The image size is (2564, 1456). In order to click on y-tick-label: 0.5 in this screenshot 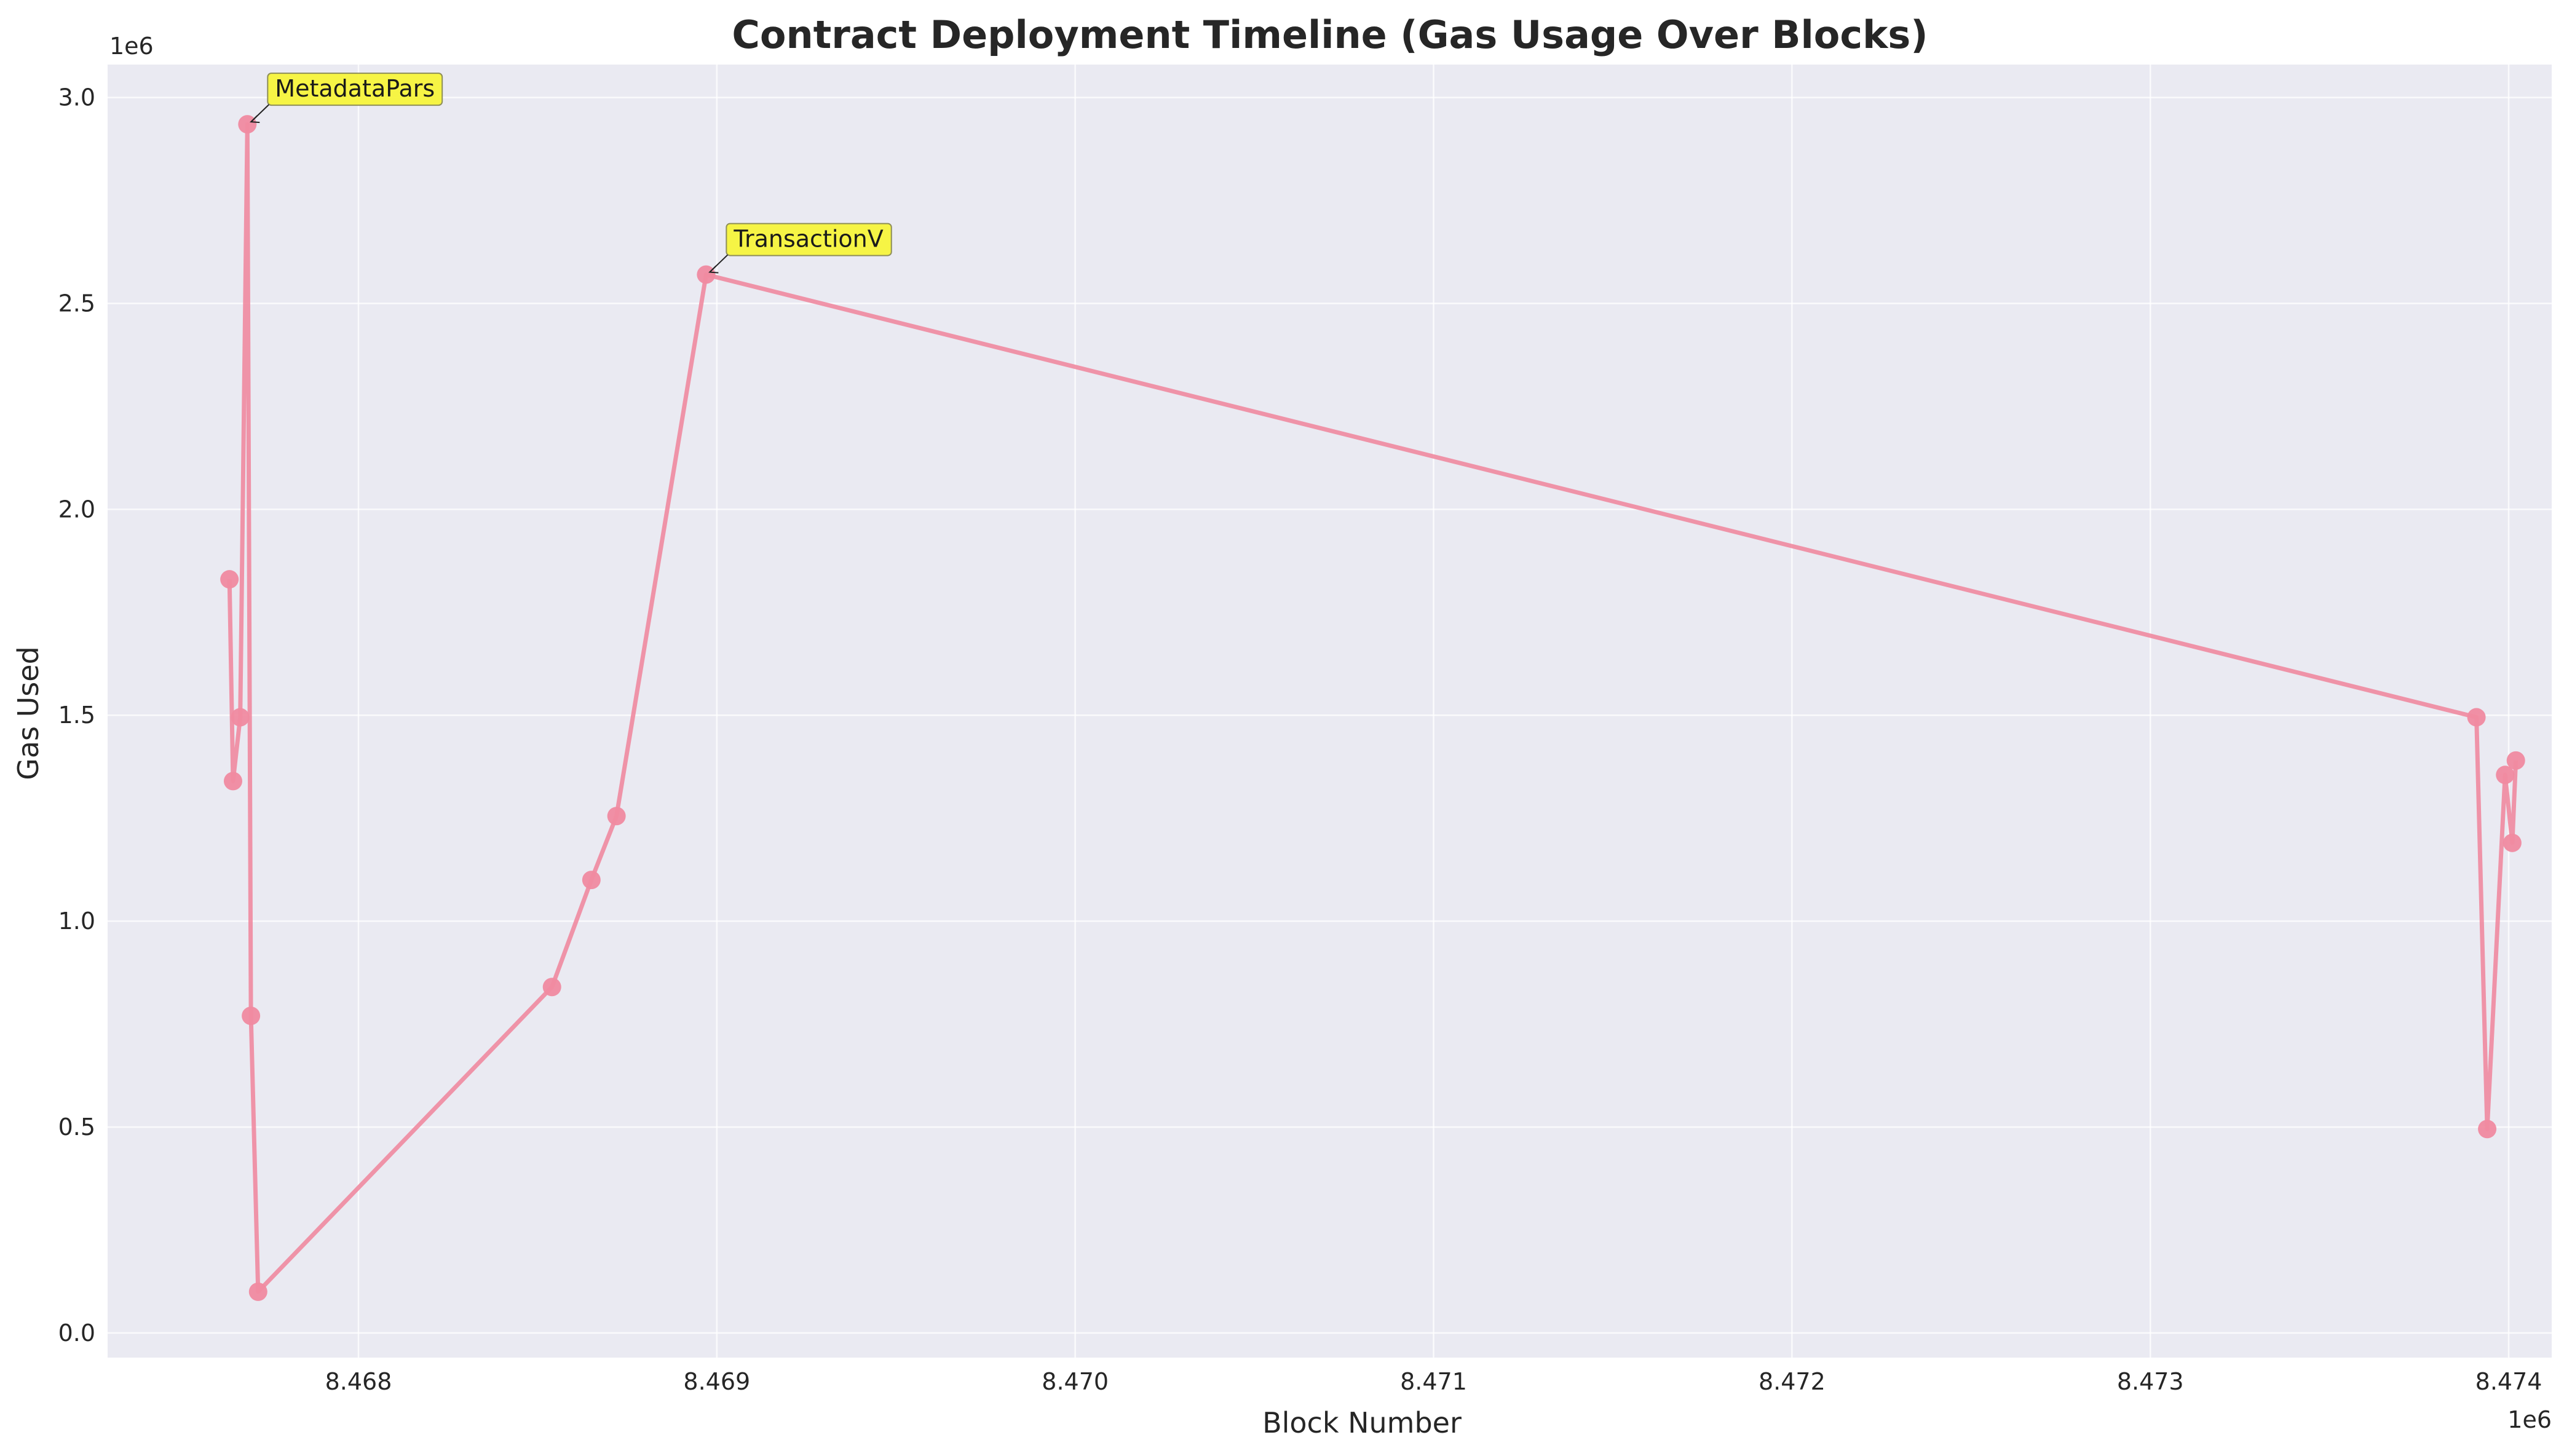, I will do `click(77, 1127)`.